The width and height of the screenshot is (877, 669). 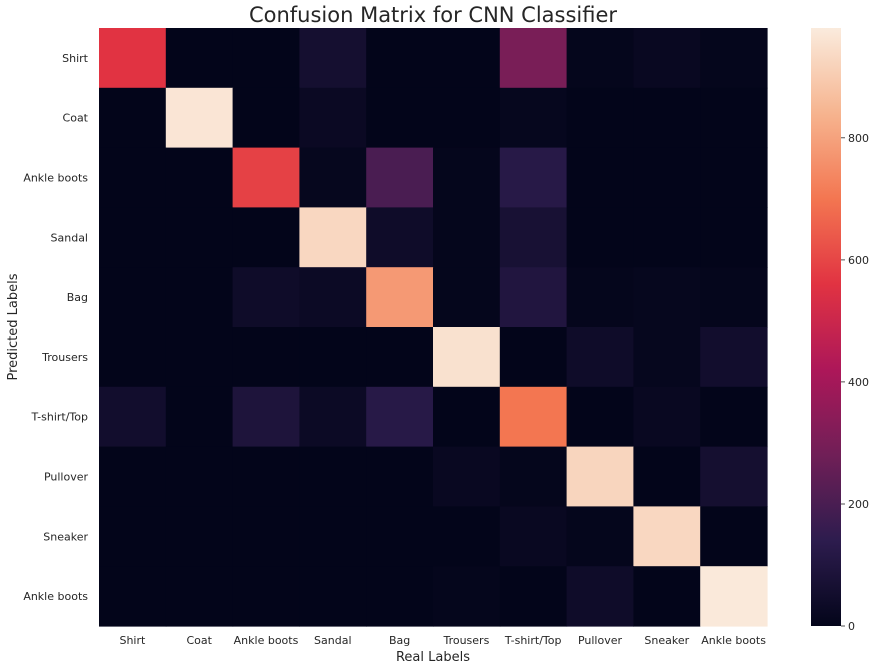 What do you see at coordinates (733, 640) in the screenshot?
I see `x-tick-label: Ankle boots` at bounding box center [733, 640].